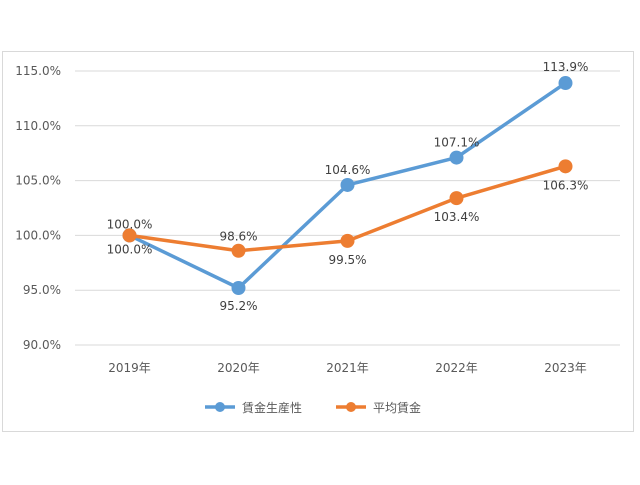  I want to click on y-tick-label: 95.0%, so click(42, 290).